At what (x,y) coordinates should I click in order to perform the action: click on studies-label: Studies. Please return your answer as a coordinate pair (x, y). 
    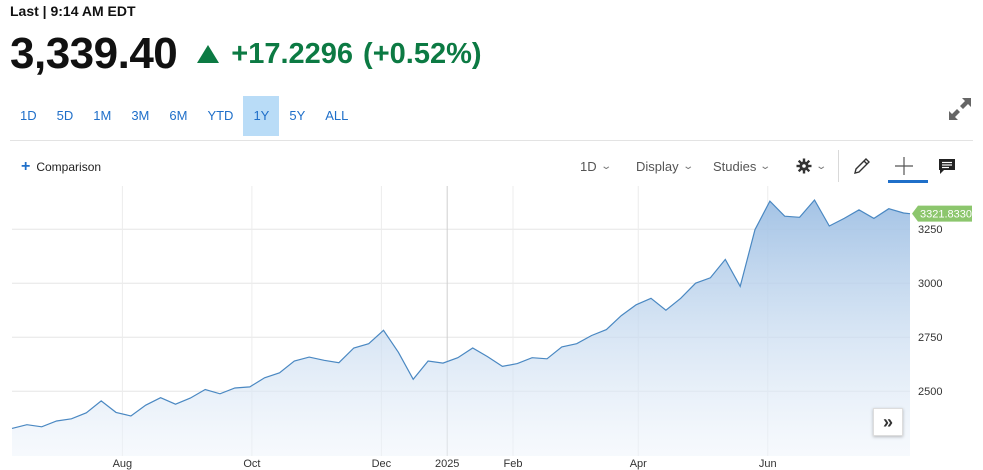
    Looking at the image, I should click on (735, 166).